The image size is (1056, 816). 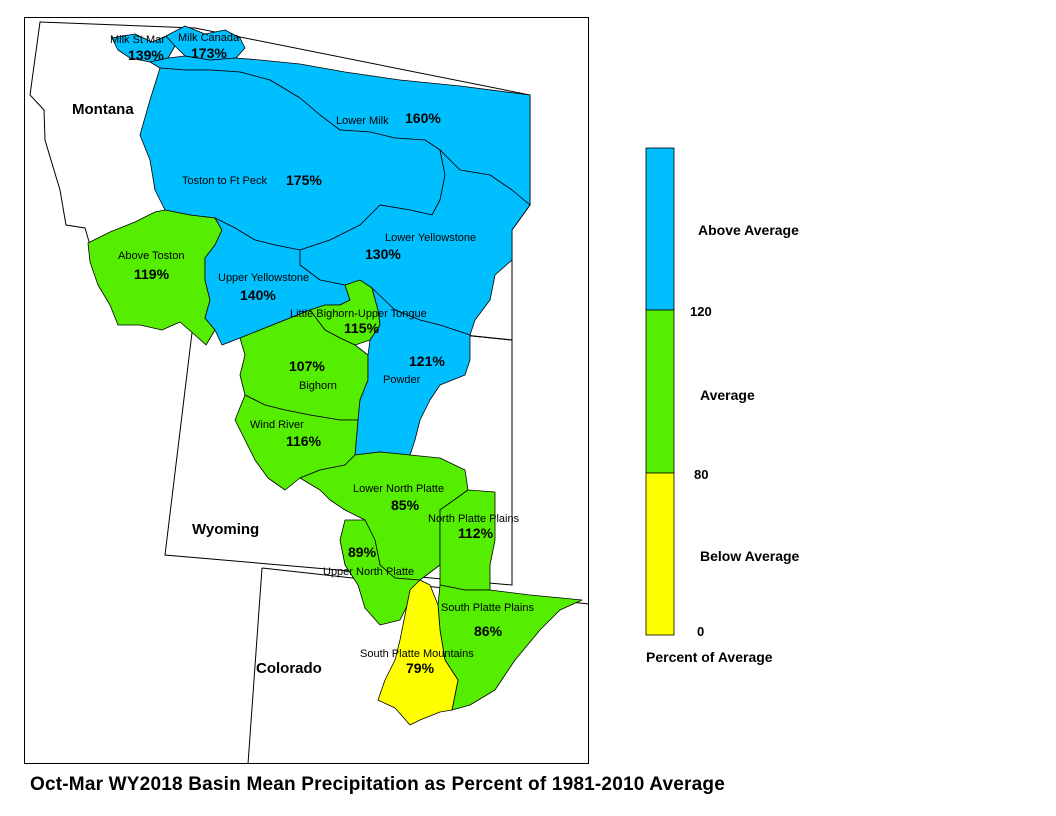 What do you see at coordinates (727, 395) in the screenshot?
I see `legend-label-average: Average` at bounding box center [727, 395].